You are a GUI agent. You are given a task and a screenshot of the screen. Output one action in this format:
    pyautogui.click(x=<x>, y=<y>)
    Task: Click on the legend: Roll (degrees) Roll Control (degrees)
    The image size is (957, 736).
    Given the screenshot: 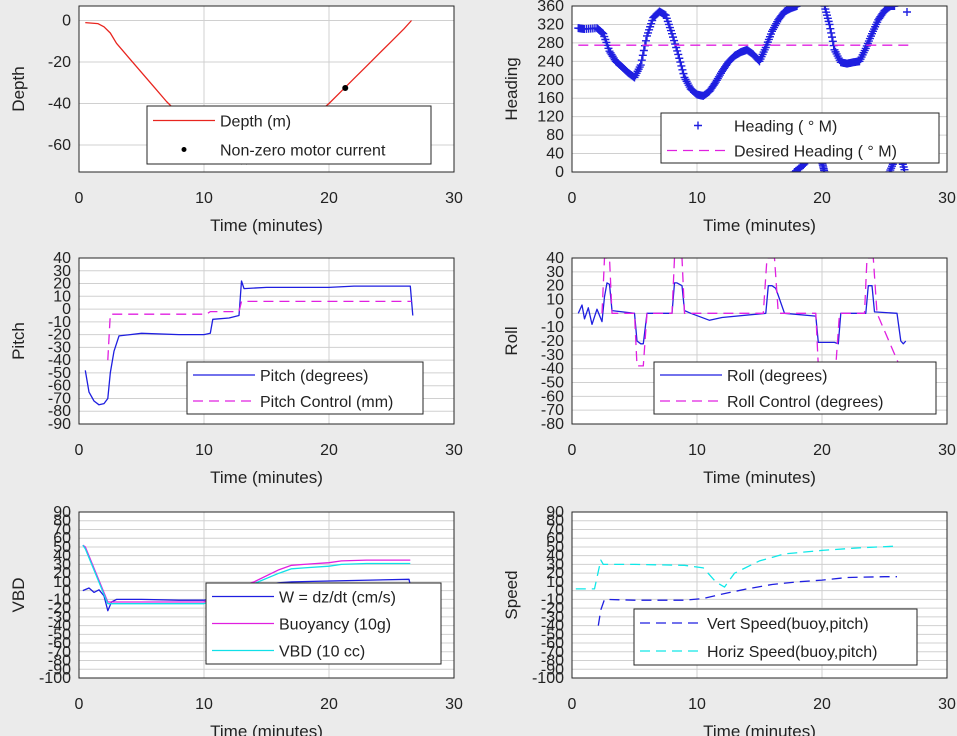 What is the action you would take?
    pyautogui.click(x=795, y=388)
    